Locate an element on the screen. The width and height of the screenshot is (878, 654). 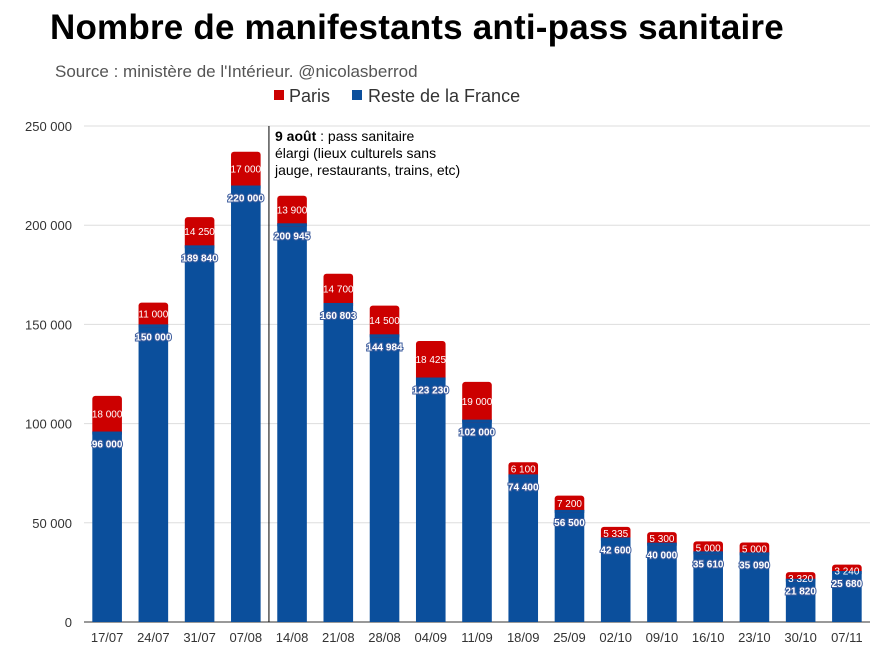
data-label-paris: 6 100 is located at coordinates (523, 469).